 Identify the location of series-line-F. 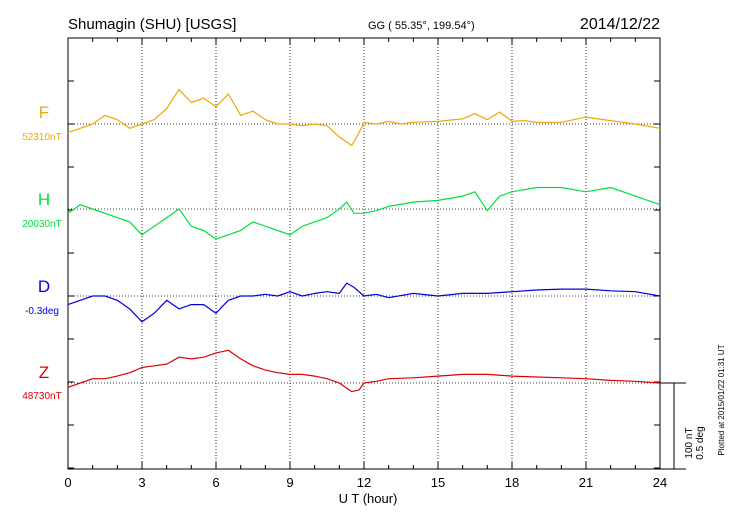
(364, 117).